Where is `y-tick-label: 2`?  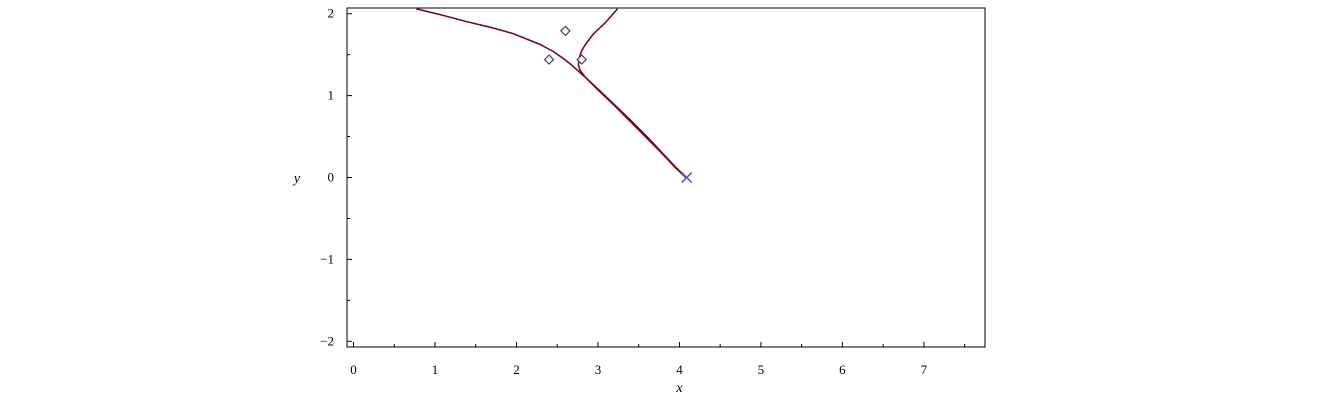 y-tick-label: 2 is located at coordinates (331, 13).